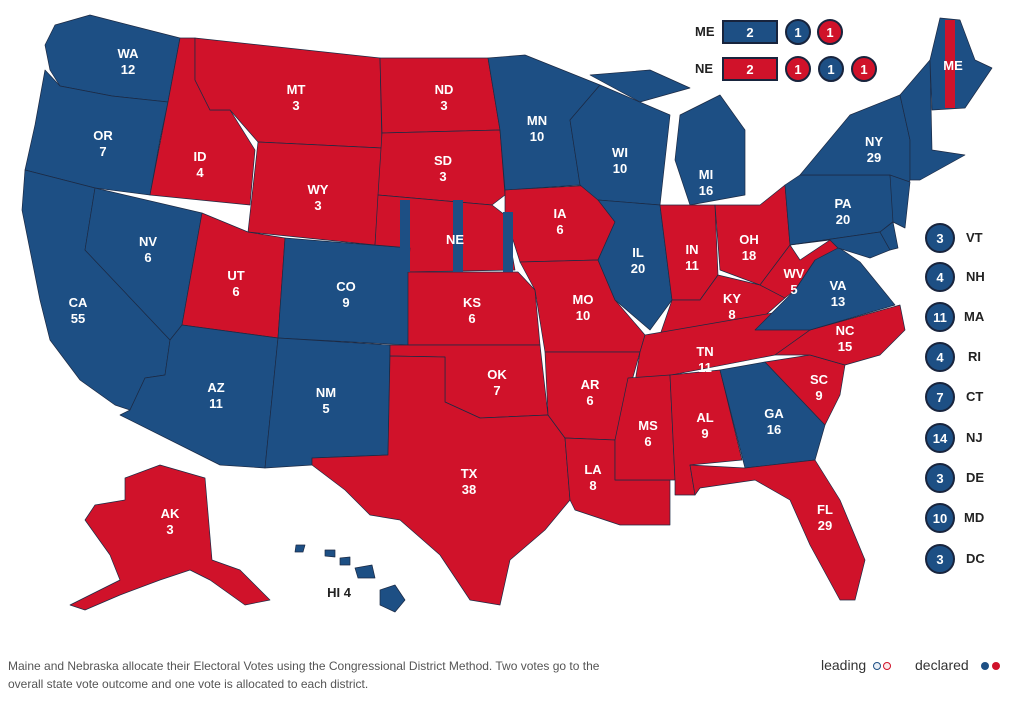 Image resolution: width=1012 pixels, height=704 pixels. Describe the element at coordinates (830, 32) in the screenshot. I see `me-district-2: 1` at that location.